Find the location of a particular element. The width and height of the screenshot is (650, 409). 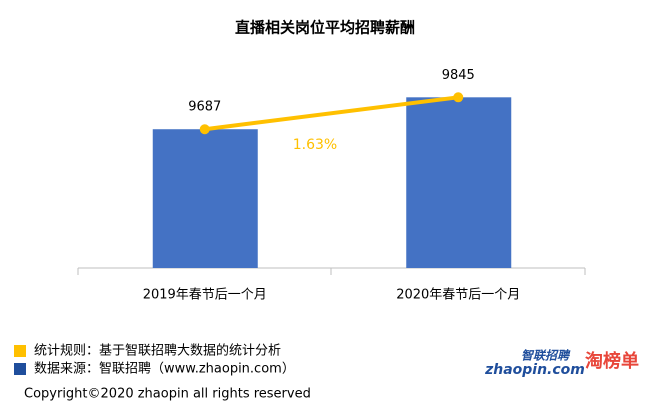

annotation: 1.63% is located at coordinates (315, 145).